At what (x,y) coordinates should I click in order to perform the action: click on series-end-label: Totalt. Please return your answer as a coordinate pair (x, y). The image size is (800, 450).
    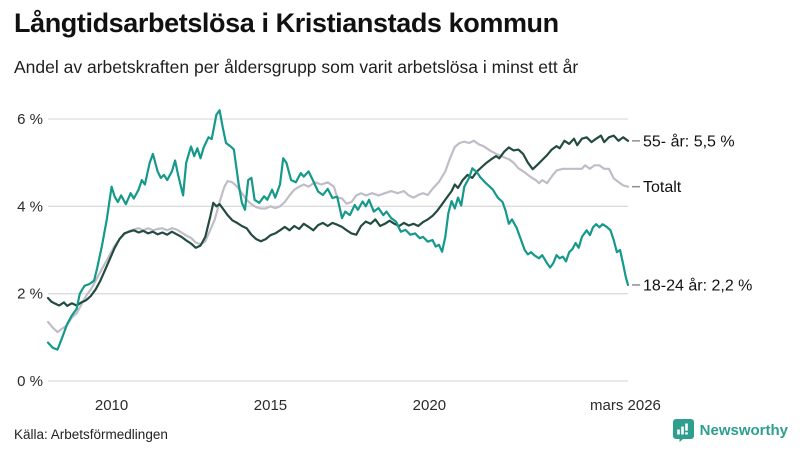
    Looking at the image, I should click on (662, 187).